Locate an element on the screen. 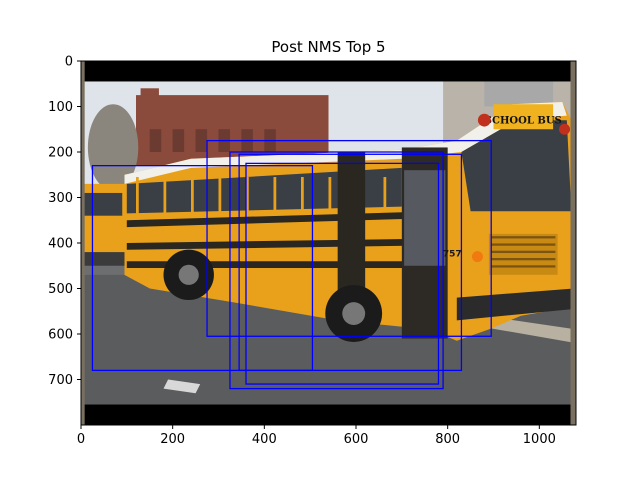 The image size is (640, 480). y-tick-label: 200 is located at coordinates (60, 153).